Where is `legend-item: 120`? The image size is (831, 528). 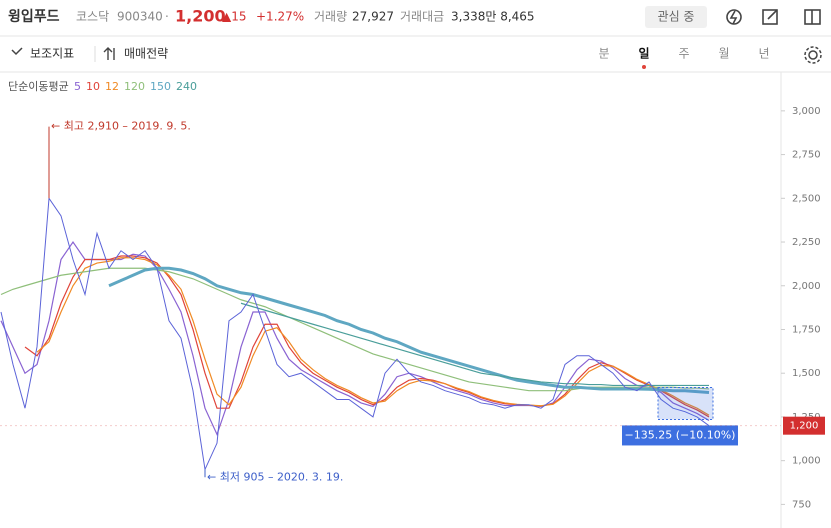
legend-item: 120 is located at coordinates (134, 86).